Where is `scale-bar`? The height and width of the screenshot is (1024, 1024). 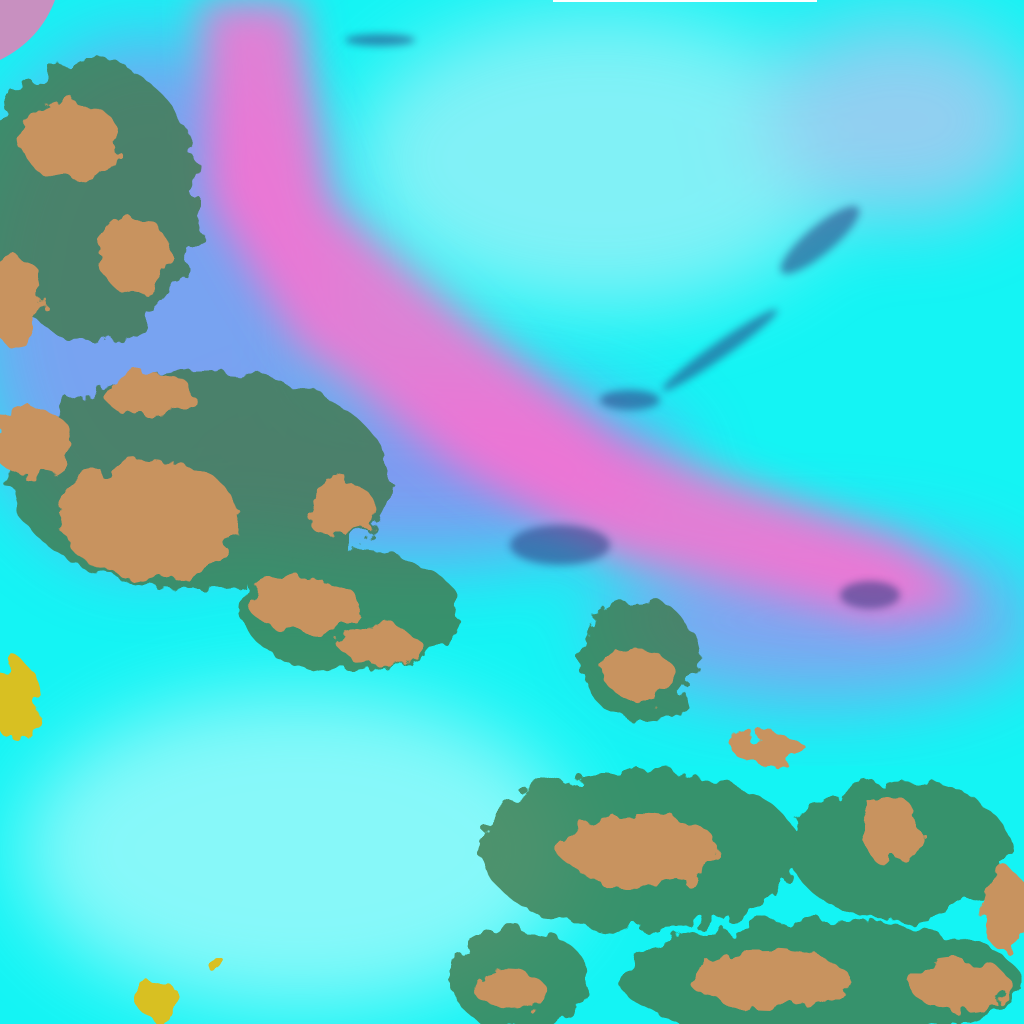 scale-bar is located at coordinates (685, 1).